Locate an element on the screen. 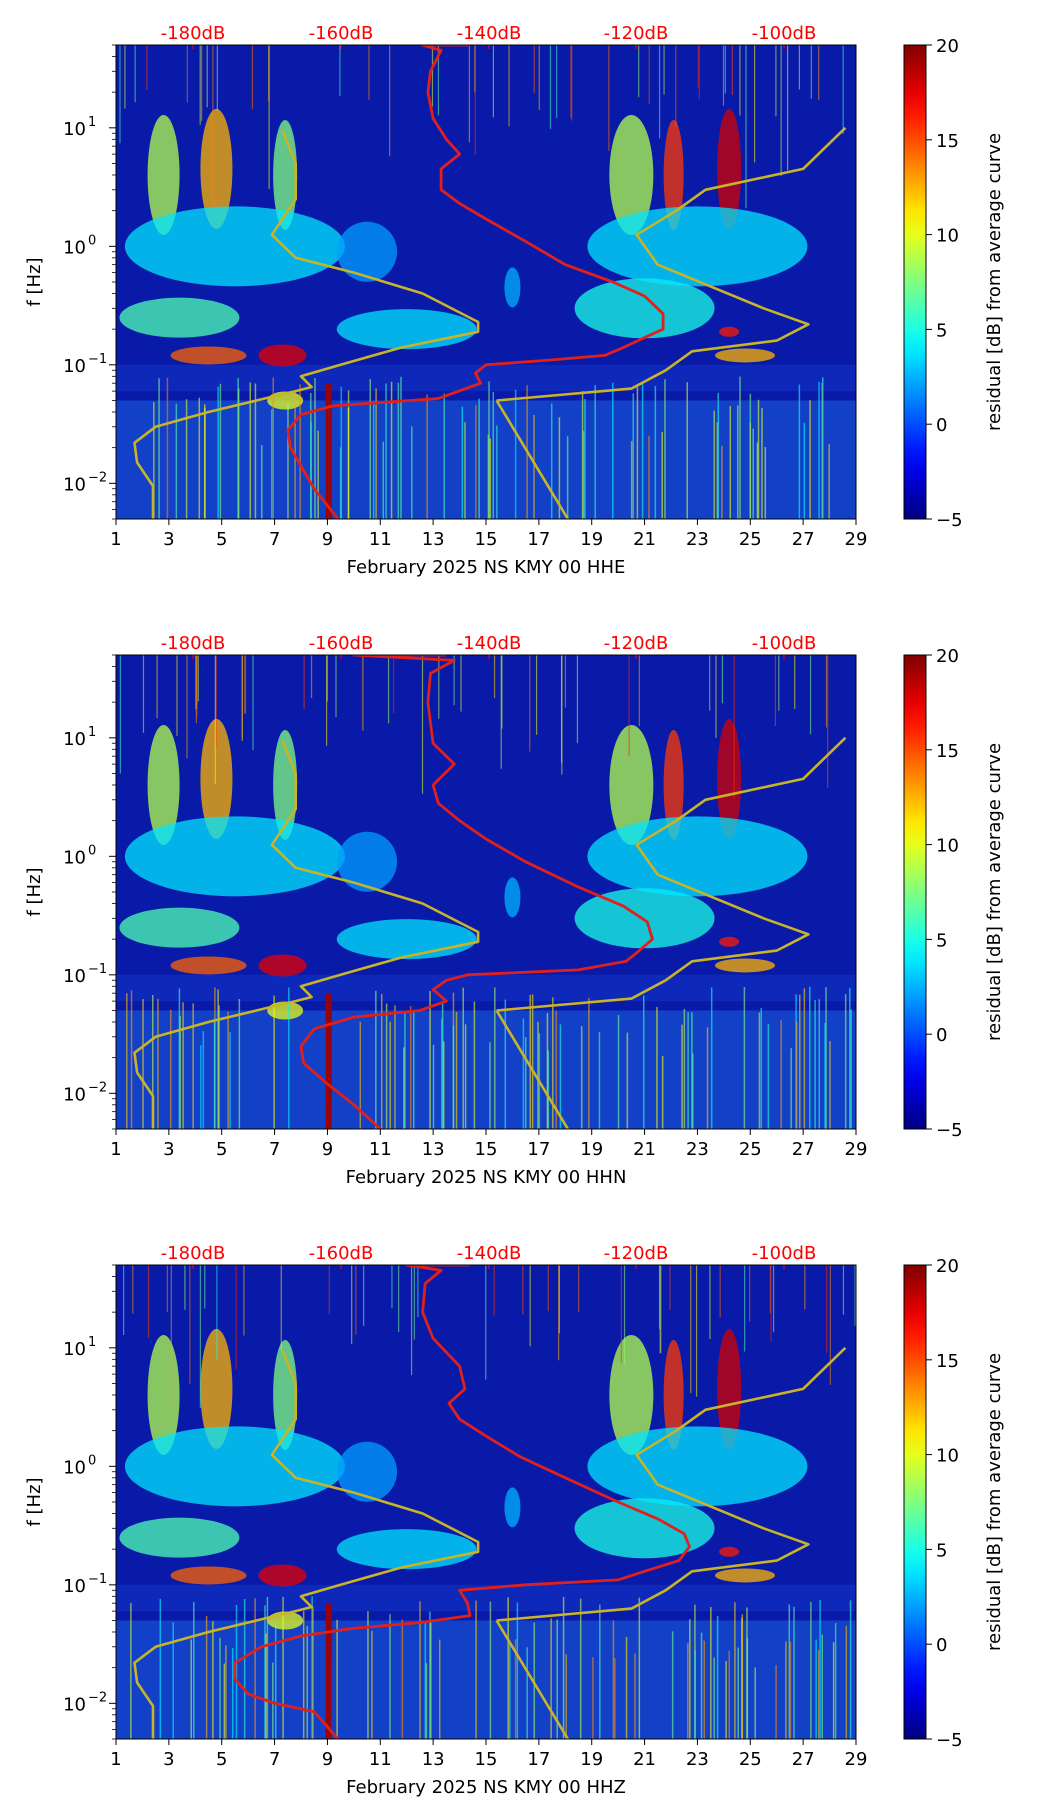 Image resolution: width=1052 pixels, height=1806 pixels. low-frequency-band is located at coordinates (486, 1679).